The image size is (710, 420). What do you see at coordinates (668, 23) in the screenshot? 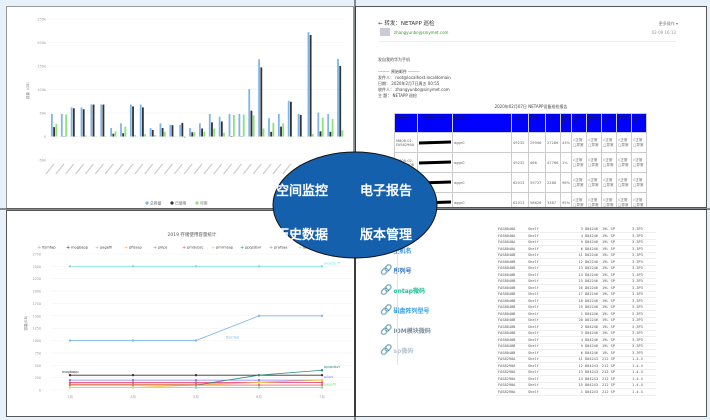
I see `more-actions-button: 更多操作 ▾` at bounding box center [668, 23].